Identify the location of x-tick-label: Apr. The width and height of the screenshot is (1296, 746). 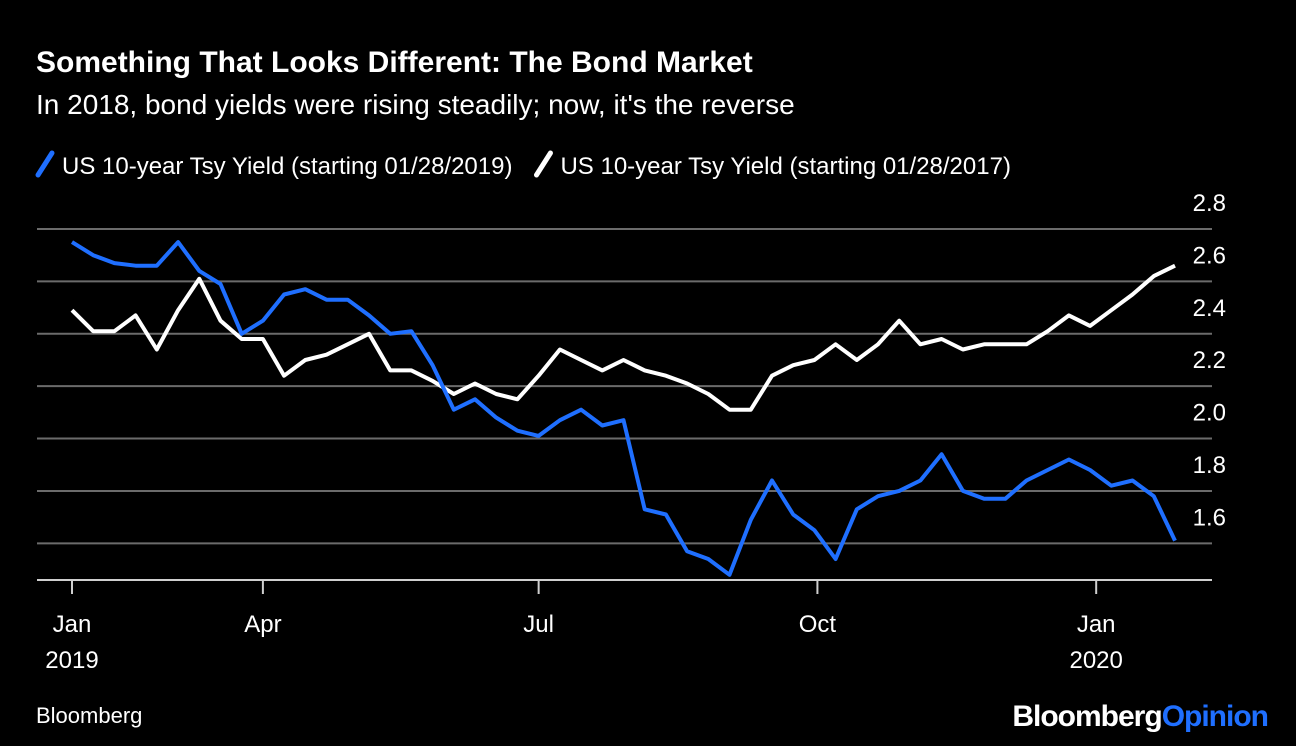
(262, 624).